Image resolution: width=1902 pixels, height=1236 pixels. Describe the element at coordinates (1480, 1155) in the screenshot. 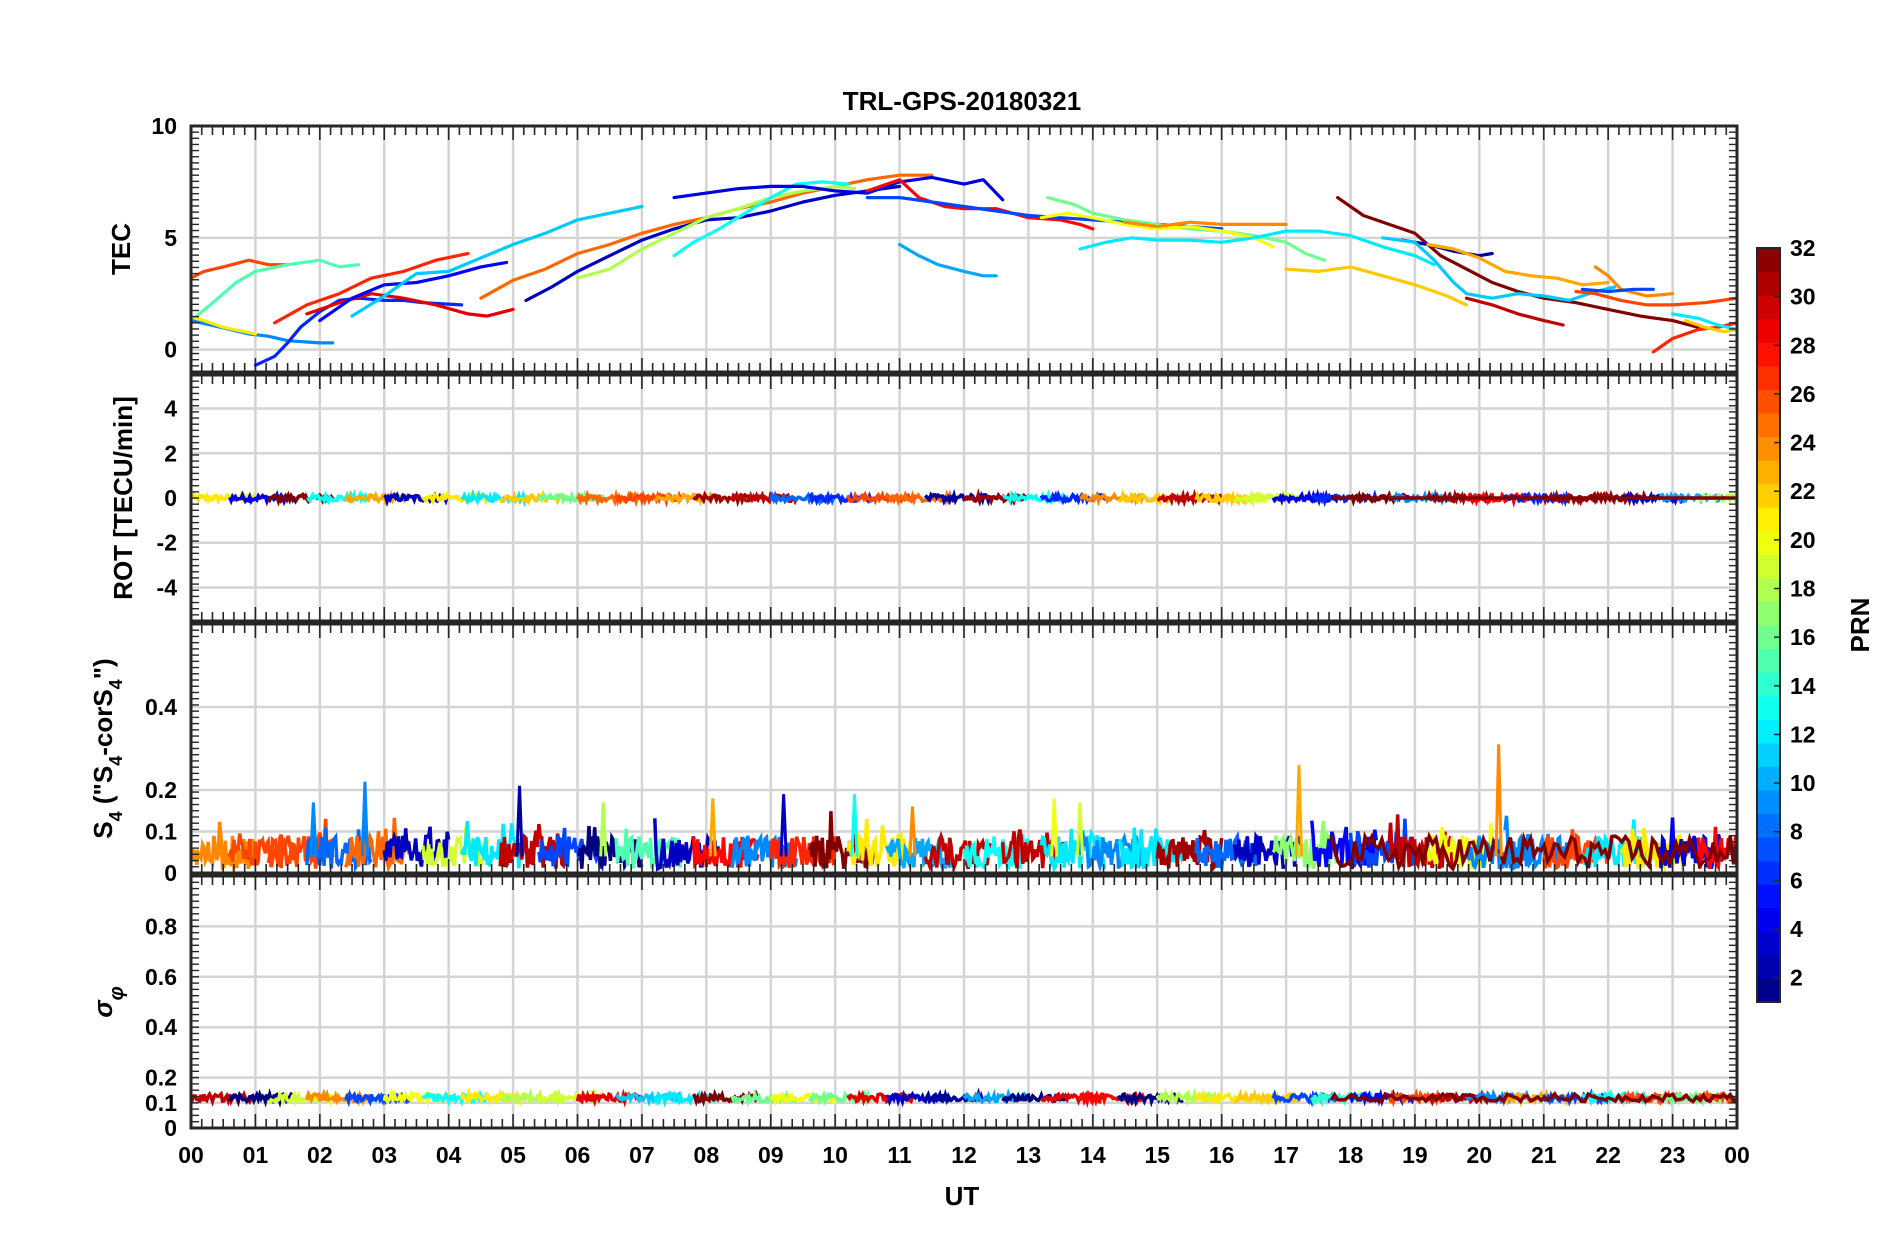

I see `x-tick-label: 20` at that location.